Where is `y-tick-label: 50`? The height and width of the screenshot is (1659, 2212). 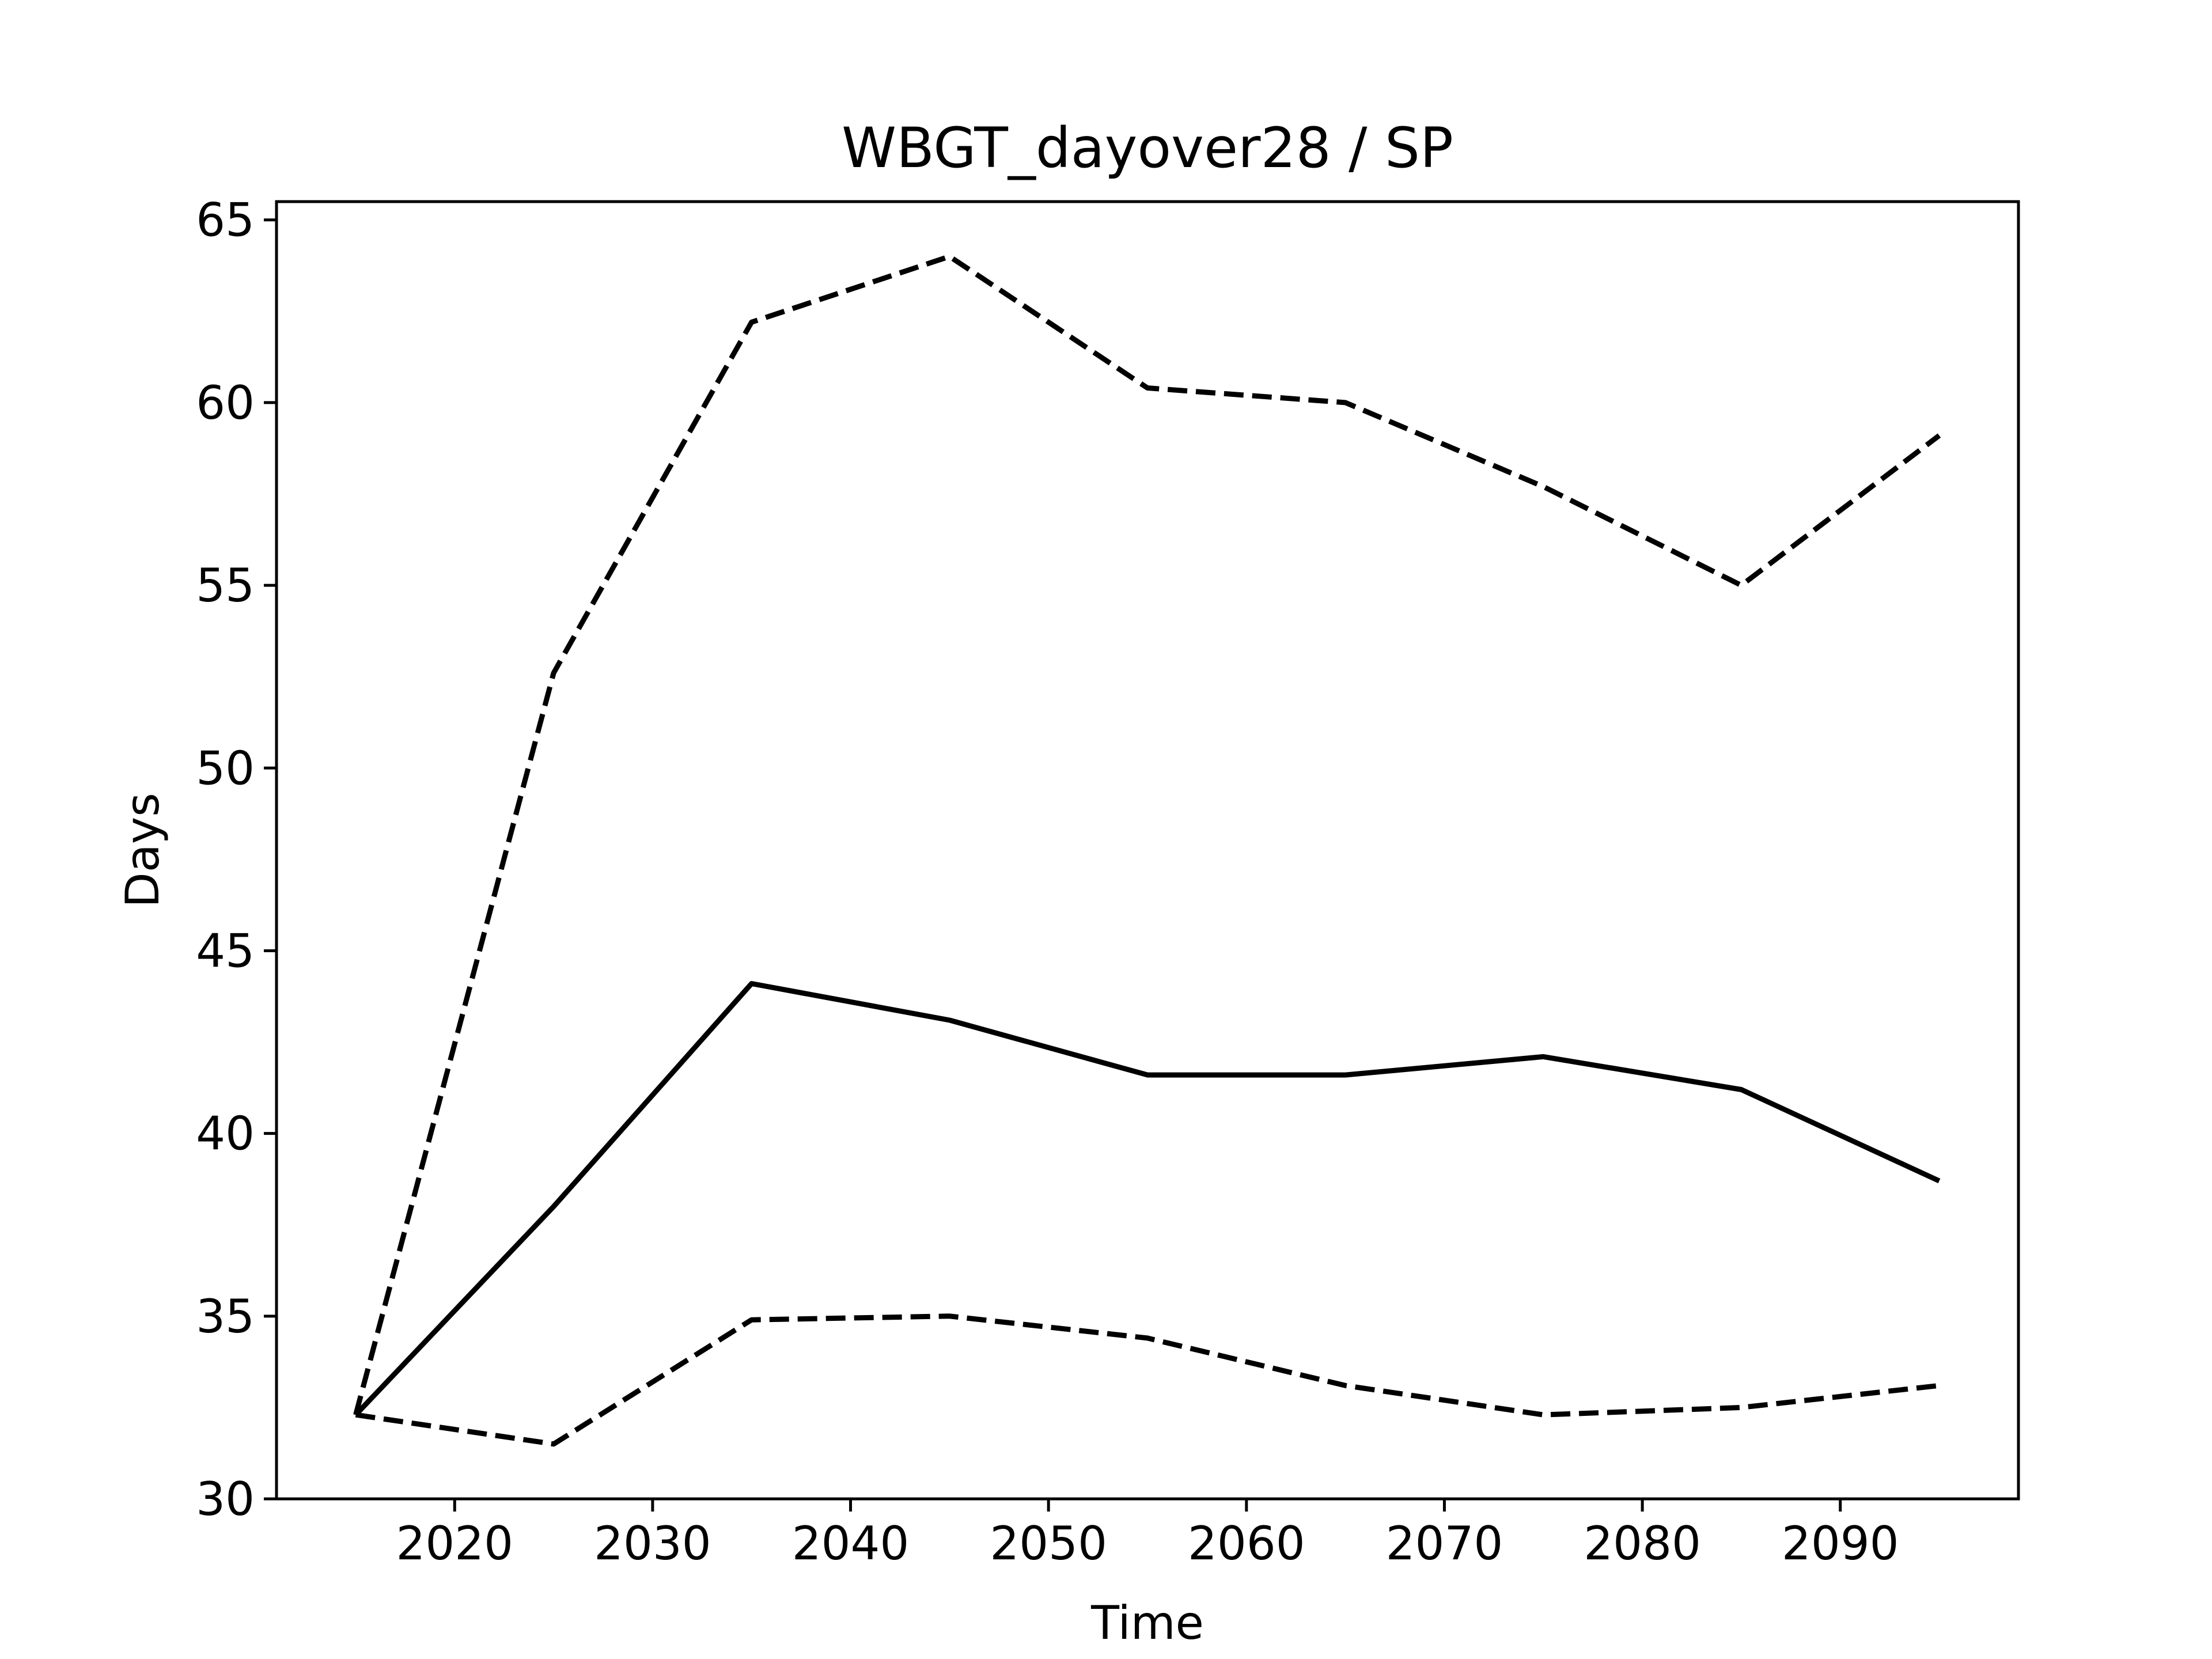
y-tick-label: 50 is located at coordinates (225, 768).